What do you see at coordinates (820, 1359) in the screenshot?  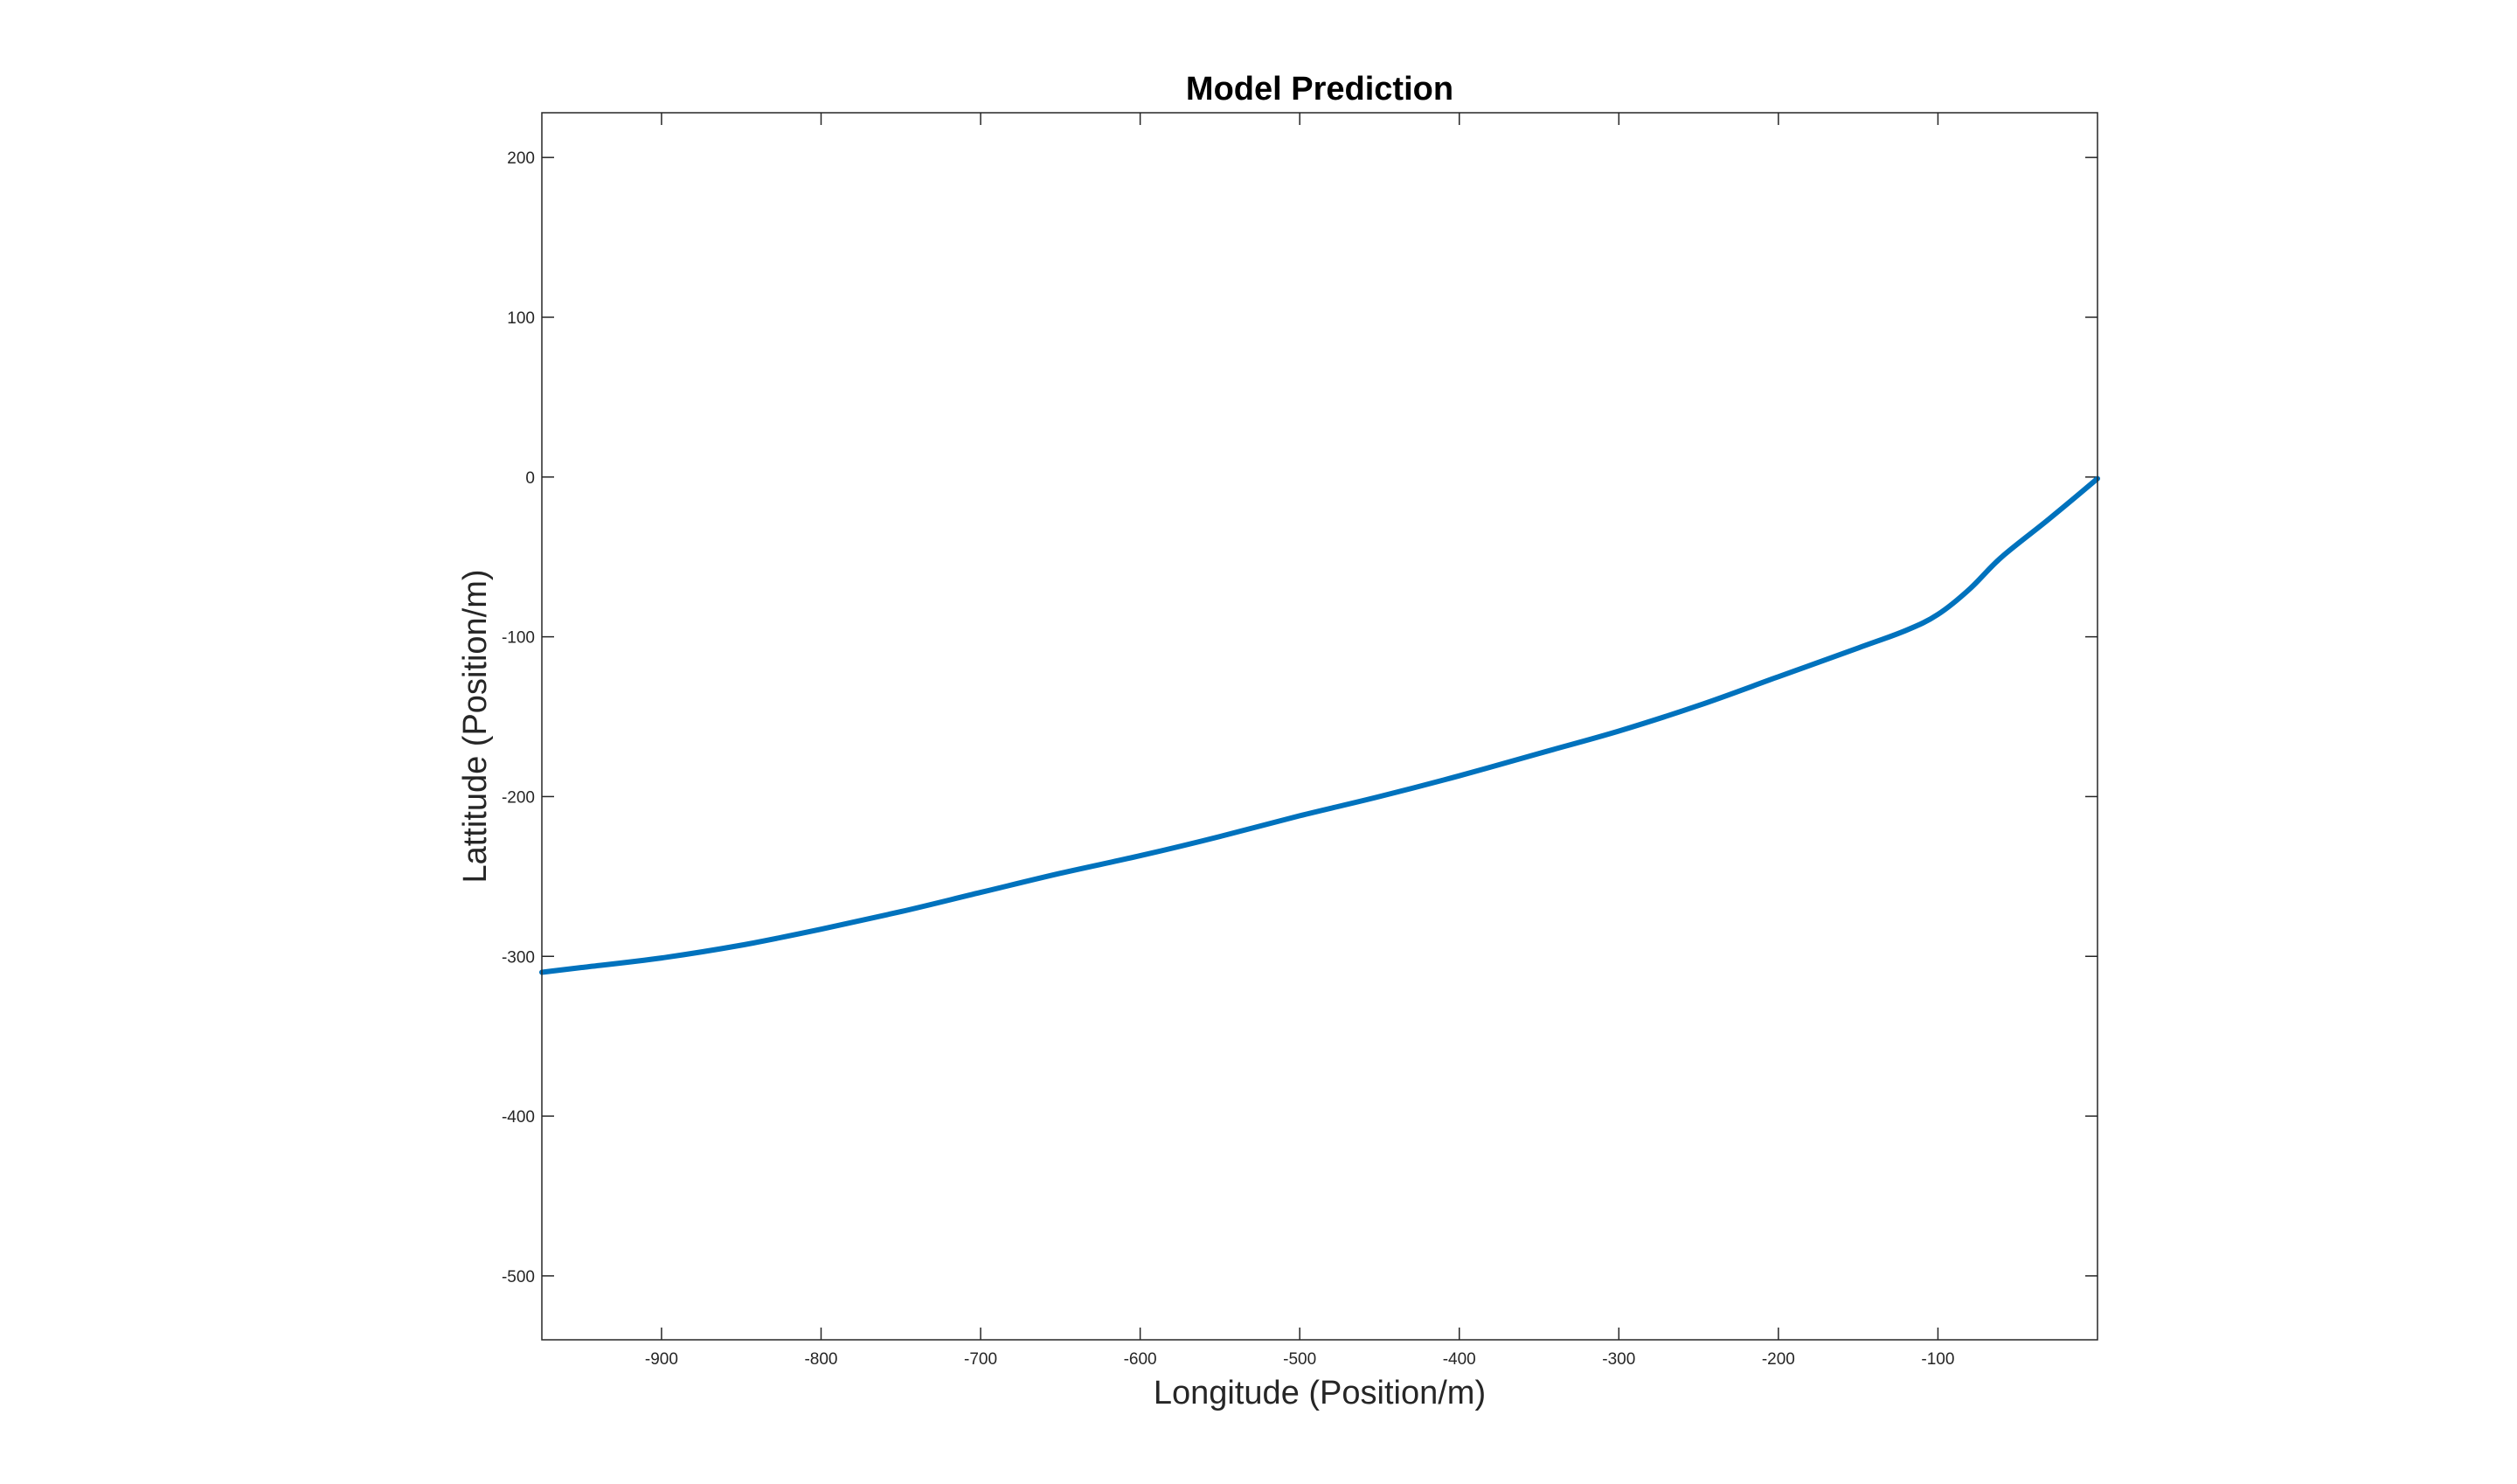 I see `x-tick-label: -800` at bounding box center [820, 1359].